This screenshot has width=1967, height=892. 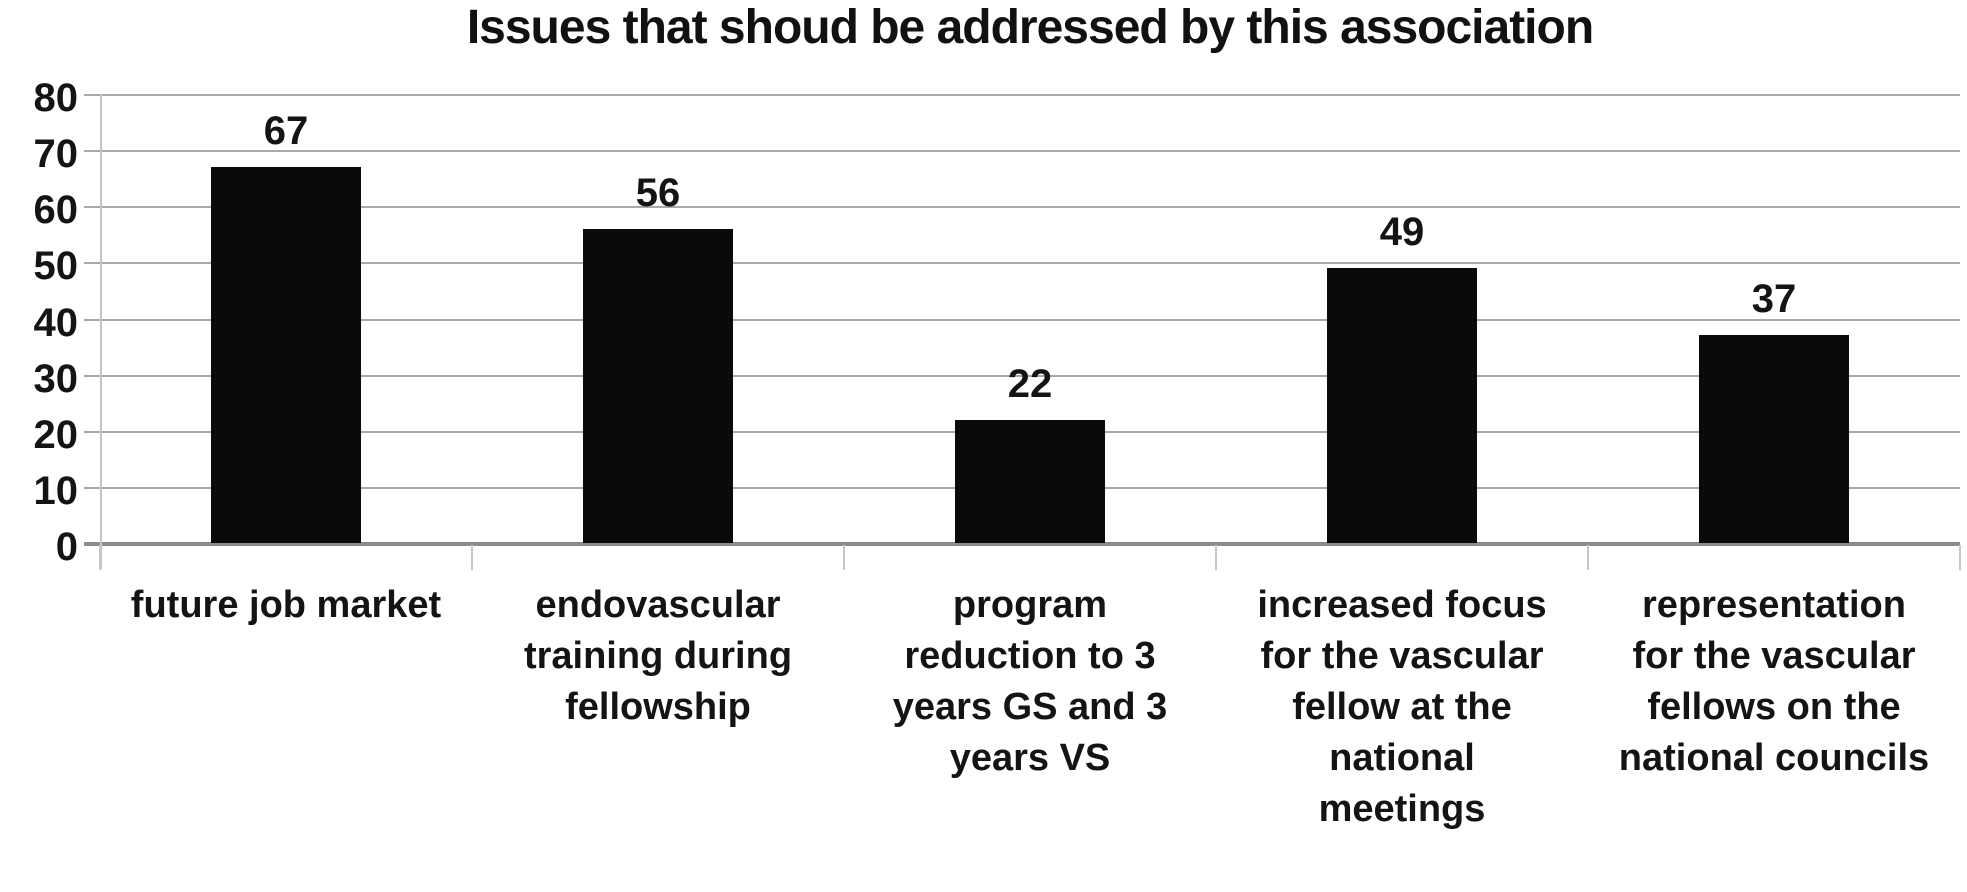 What do you see at coordinates (1022, 544) in the screenshot?
I see `x-axis-line` at bounding box center [1022, 544].